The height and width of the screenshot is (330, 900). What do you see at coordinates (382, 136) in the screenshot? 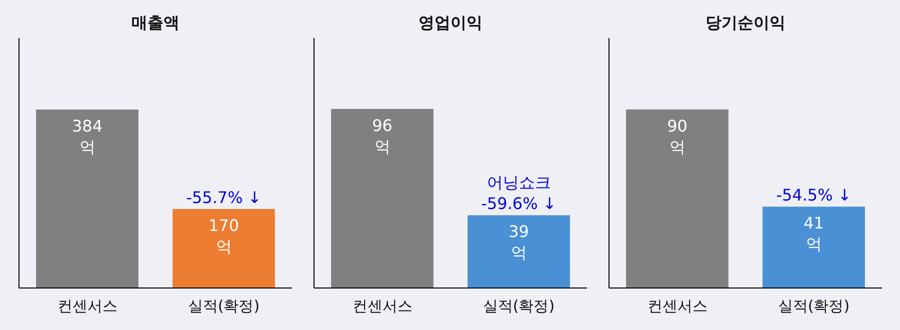
I see `data-label: 96 억` at bounding box center [382, 136].